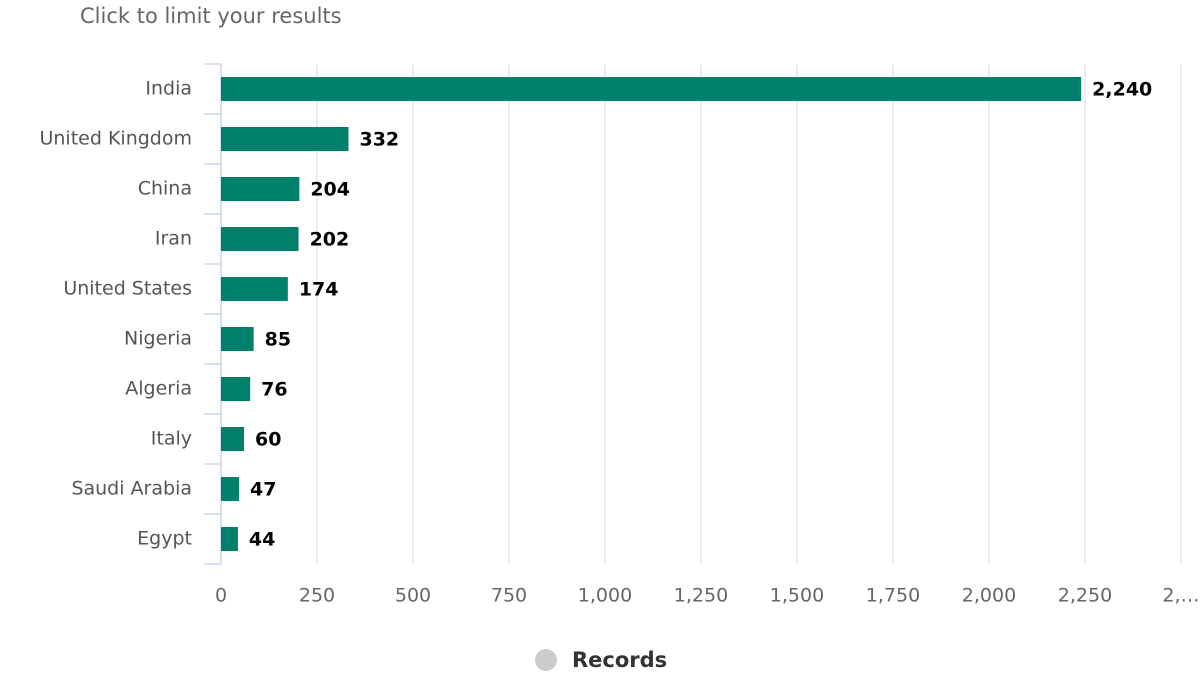  I want to click on x-tick-label: 2,000, so click(989, 596).